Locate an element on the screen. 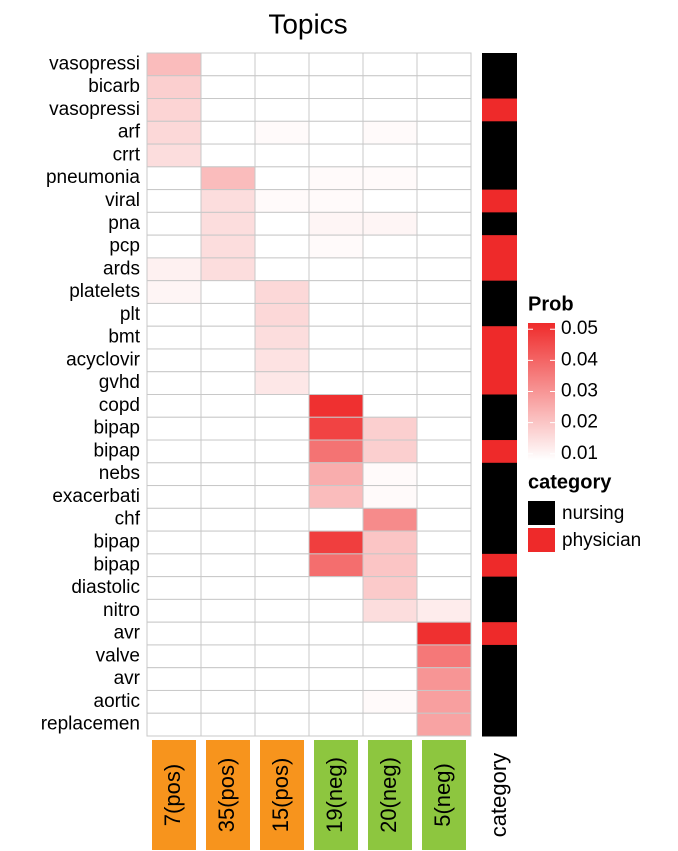 The image size is (678, 851). colorbar-tick-label: 0.05 is located at coordinates (579, 328).